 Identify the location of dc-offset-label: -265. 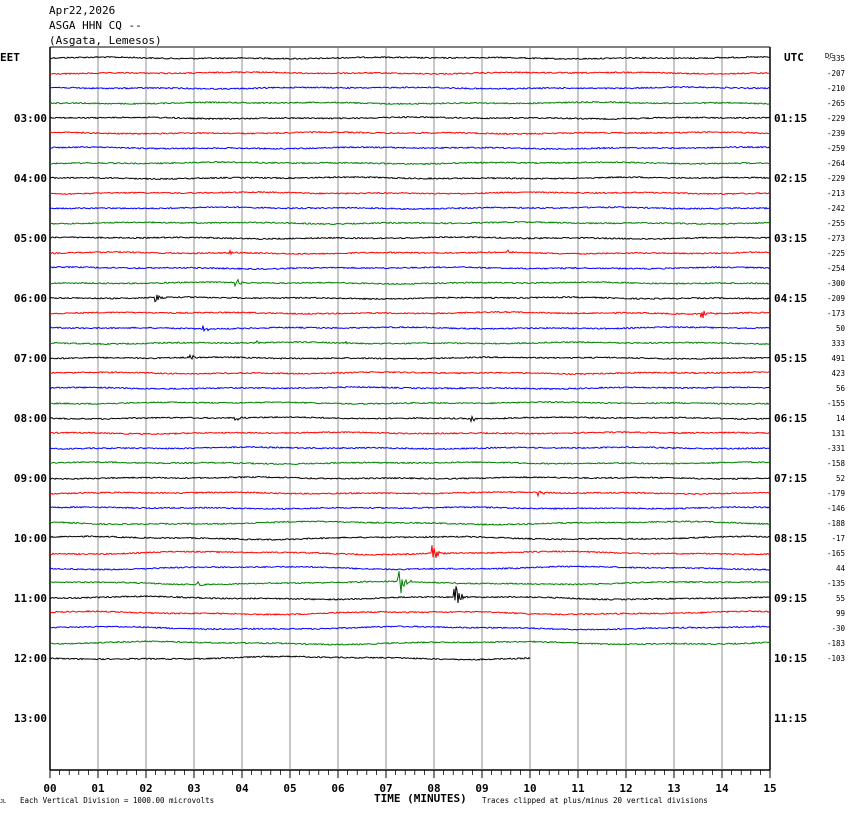
(836, 103).